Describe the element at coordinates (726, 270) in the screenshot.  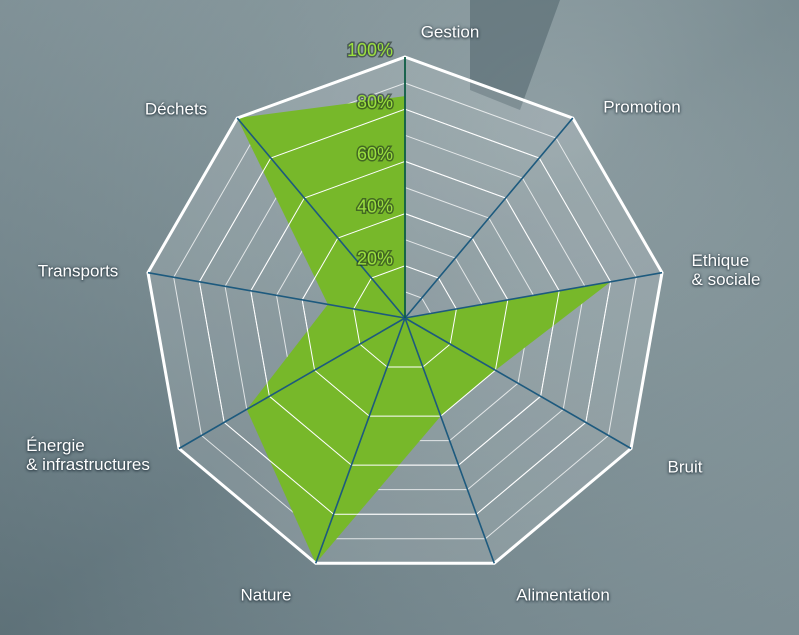
I see `category-label: Ethique & sociale` at that location.